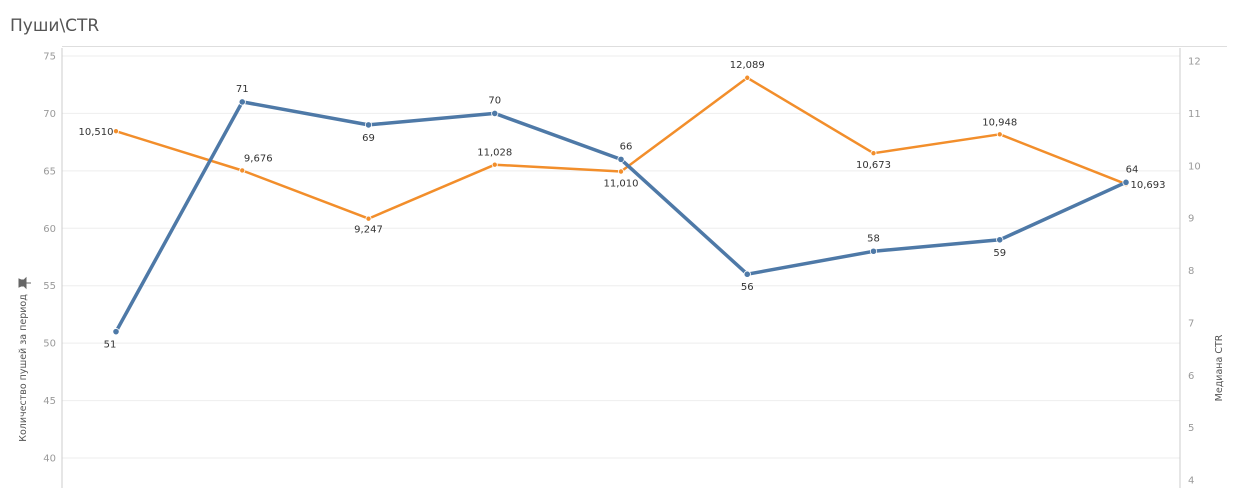 The width and height of the screenshot is (1237, 488). What do you see at coordinates (999, 253) in the screenshot?
I see `data-label-count: 59` at bounding box center [999, 253].